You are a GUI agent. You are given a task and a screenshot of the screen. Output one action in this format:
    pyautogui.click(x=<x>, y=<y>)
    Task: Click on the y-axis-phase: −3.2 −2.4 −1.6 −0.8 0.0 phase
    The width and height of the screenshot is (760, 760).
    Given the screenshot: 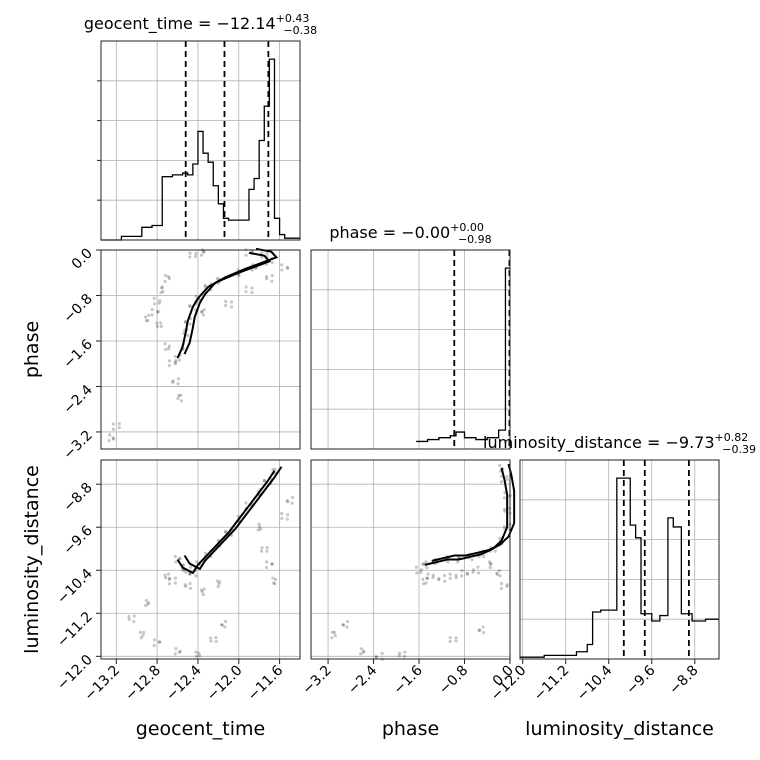 What is the action you would take?
    pyautogui.click(x=61, y=354)
    